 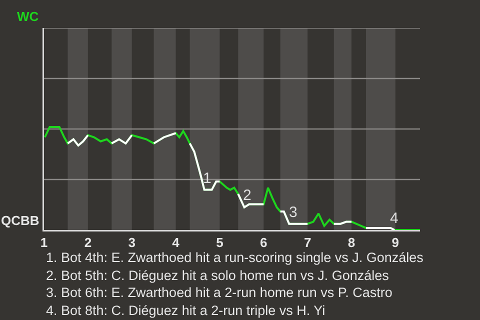 I want to click on x-tick-label: 8, so click(x=352, y=242).